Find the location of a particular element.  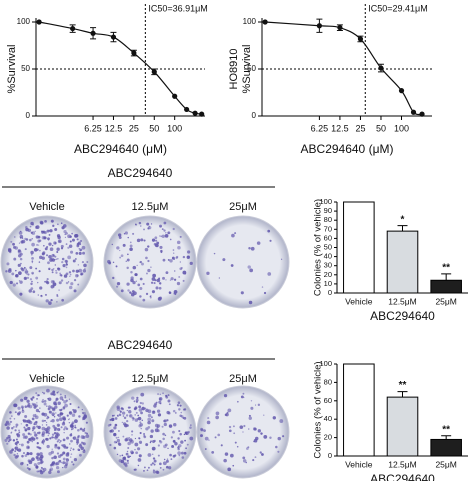

x-tick-label: 50 is located at coordinates (154, 128).